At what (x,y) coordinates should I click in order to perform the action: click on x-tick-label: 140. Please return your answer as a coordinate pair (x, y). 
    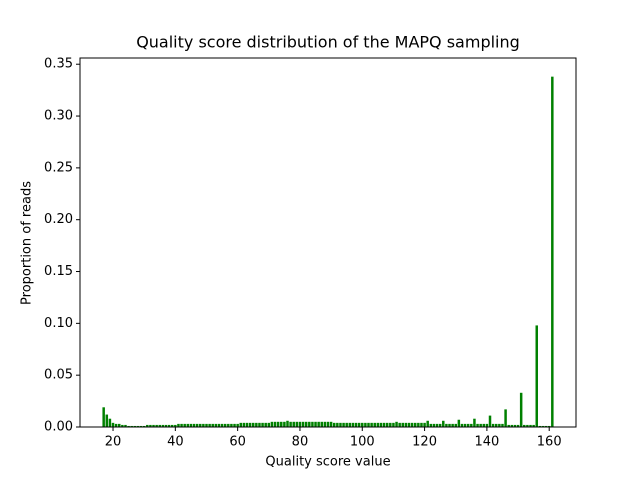
    Looking at the image, I should click on (486, 442).